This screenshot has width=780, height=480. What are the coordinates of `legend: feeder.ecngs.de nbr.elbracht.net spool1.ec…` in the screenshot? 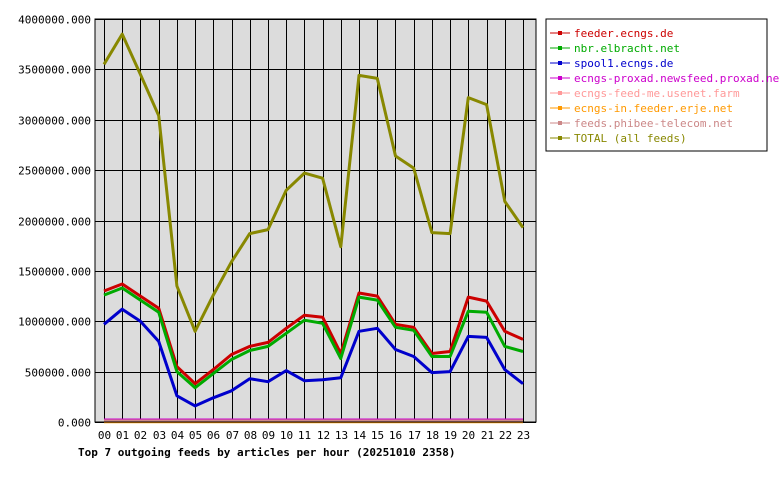 It's located at (662, 85).